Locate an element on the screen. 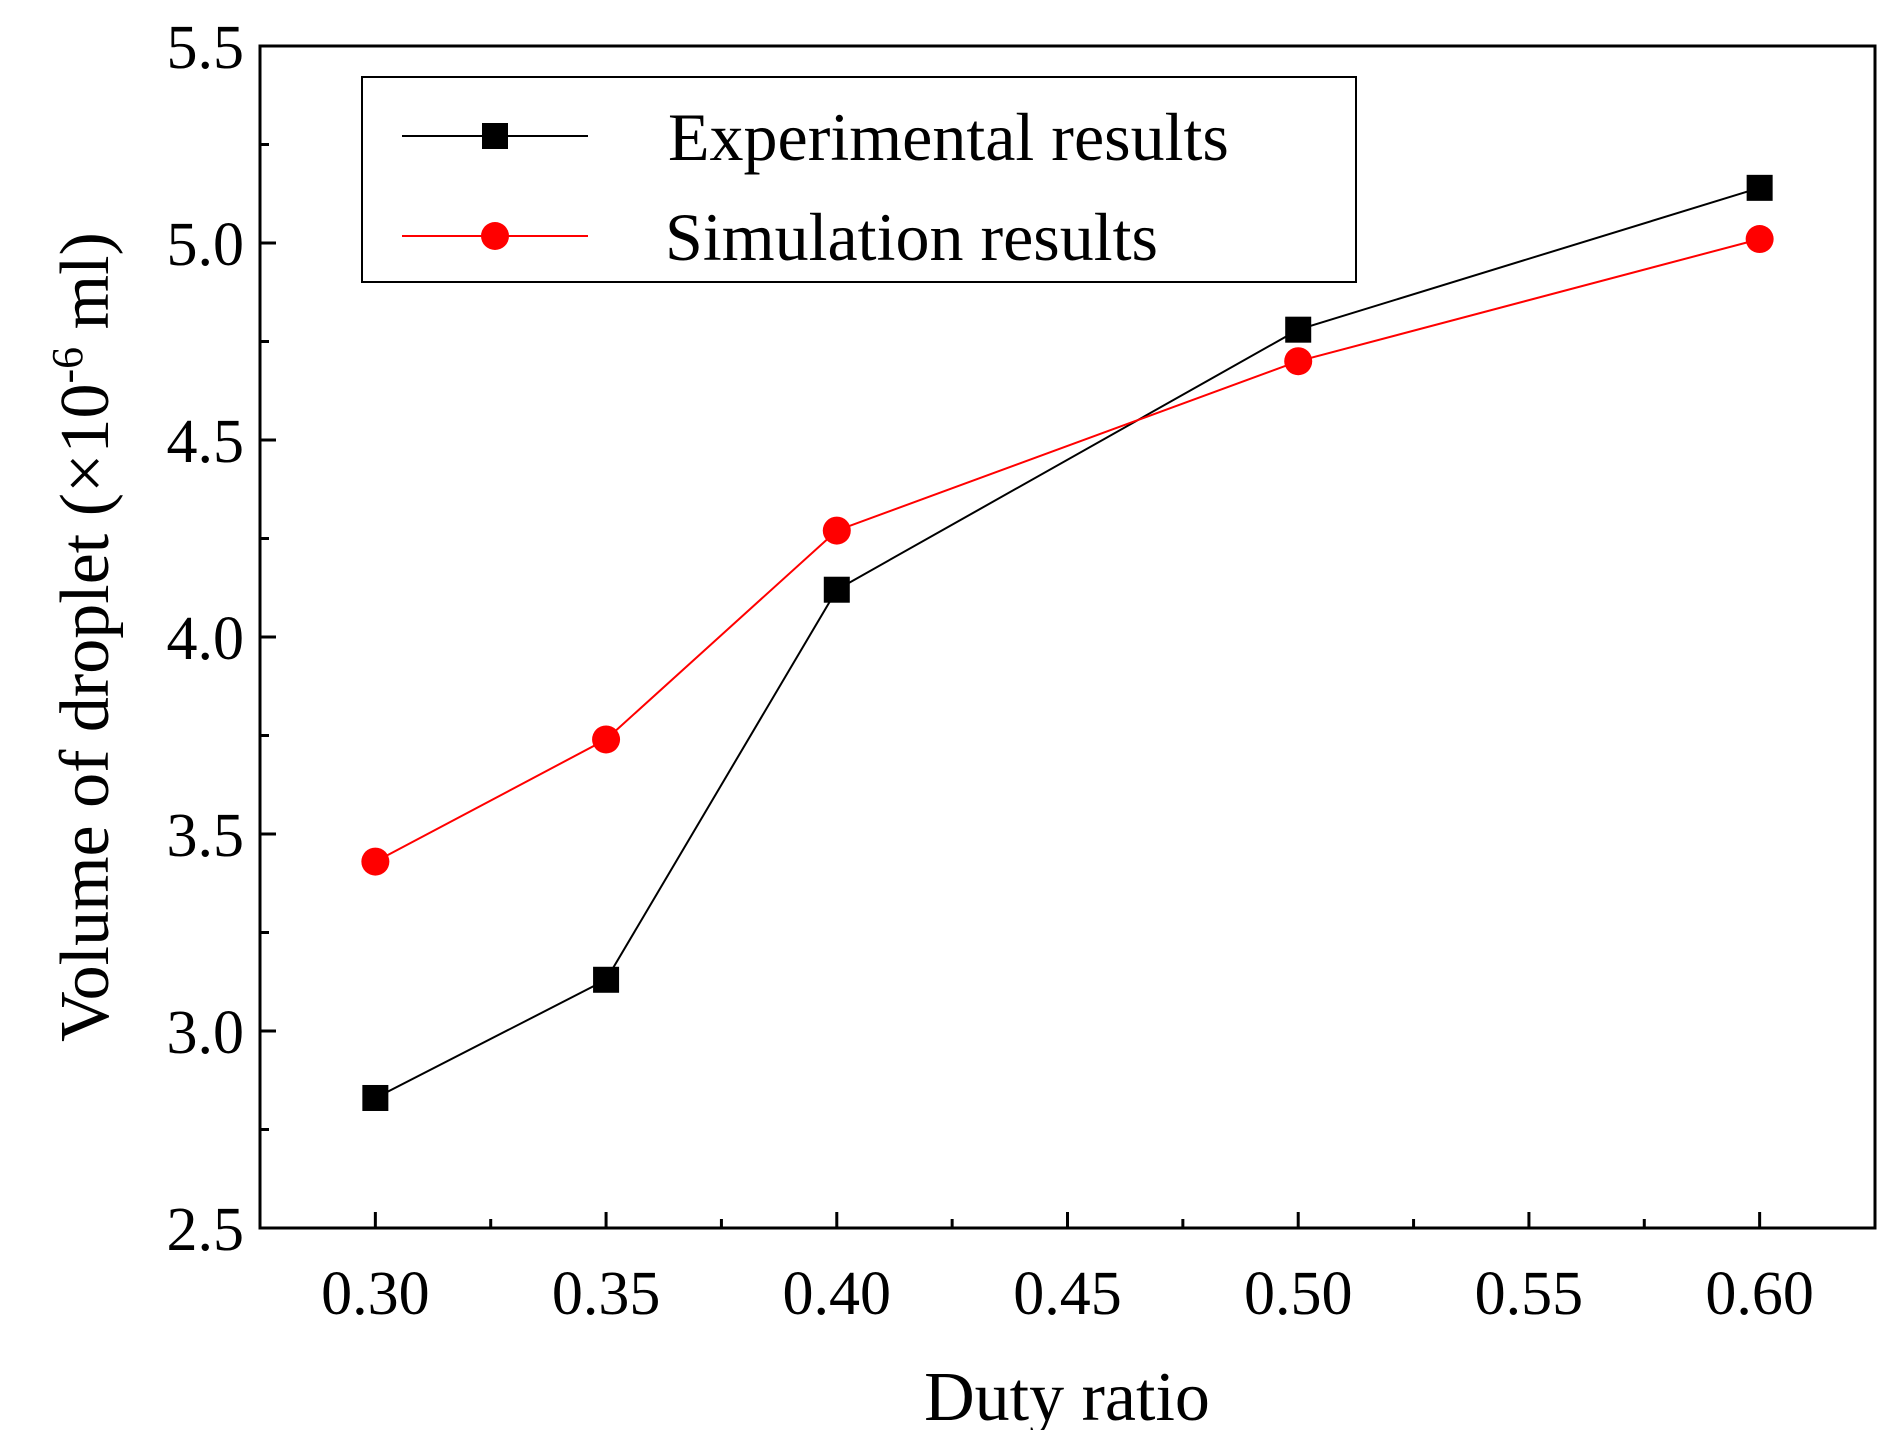 The width and height of the screenshot is (1904, 1430). y-tick-label: 4.5 is located at coordinates (206, 442).